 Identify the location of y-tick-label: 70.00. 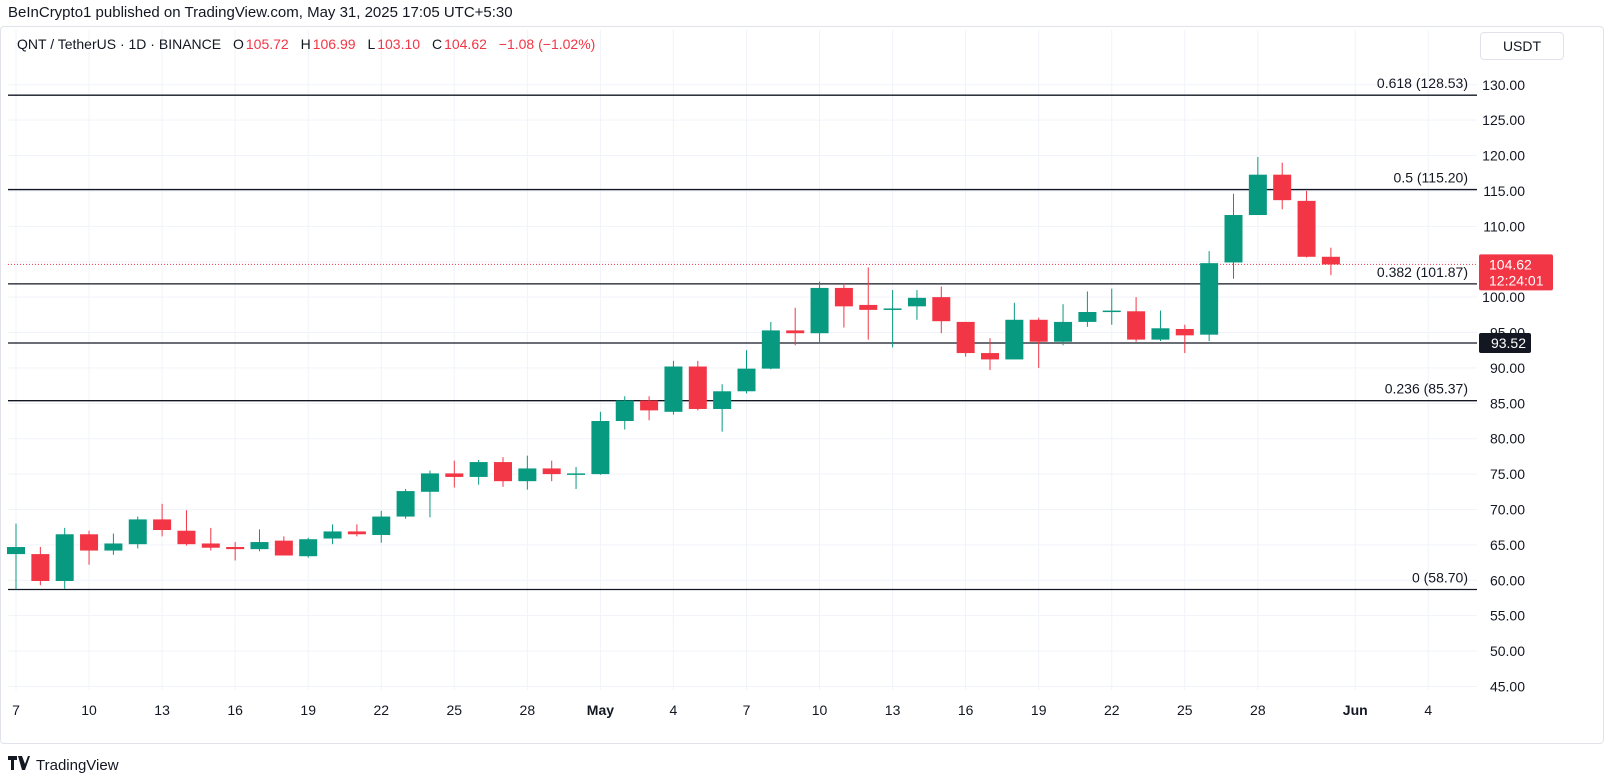
(1507, 509).